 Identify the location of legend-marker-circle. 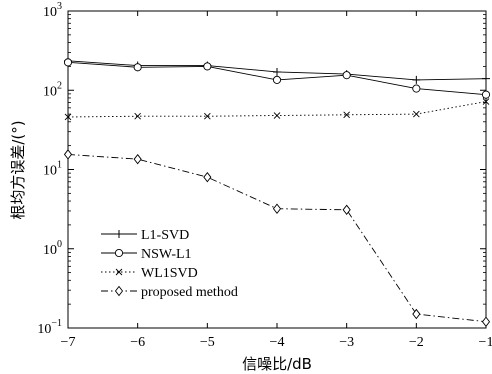
(119, 253).